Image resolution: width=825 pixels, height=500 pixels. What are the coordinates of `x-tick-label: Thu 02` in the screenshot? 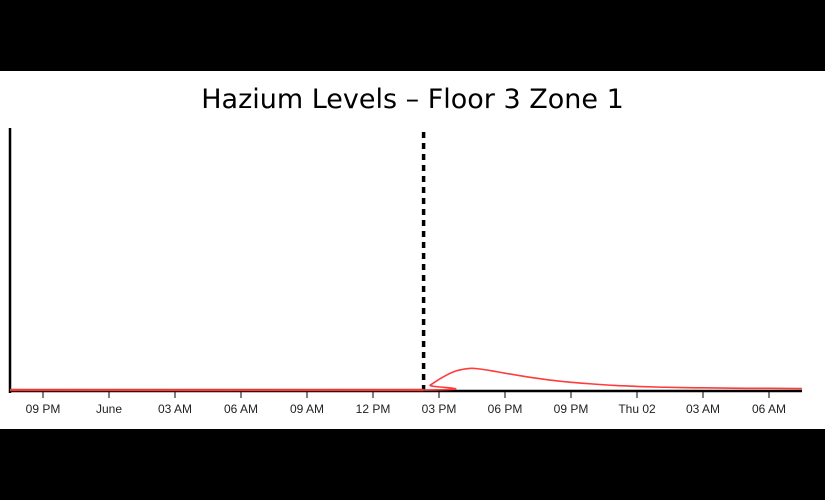 It's located at (637, 409).